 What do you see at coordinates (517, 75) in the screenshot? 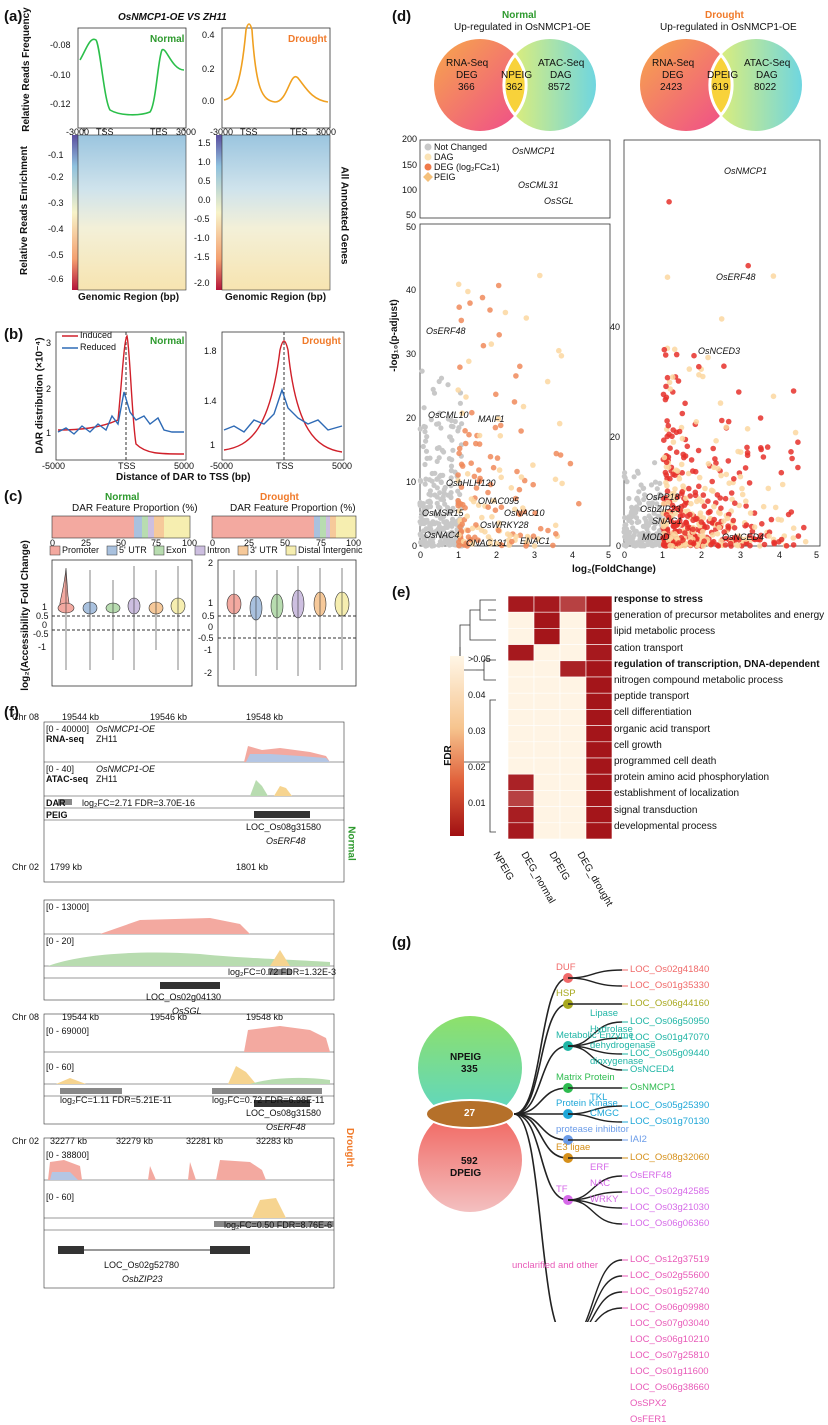
I see `venn-n-mid-label: NPEIG` at bounding box center [517, 75].